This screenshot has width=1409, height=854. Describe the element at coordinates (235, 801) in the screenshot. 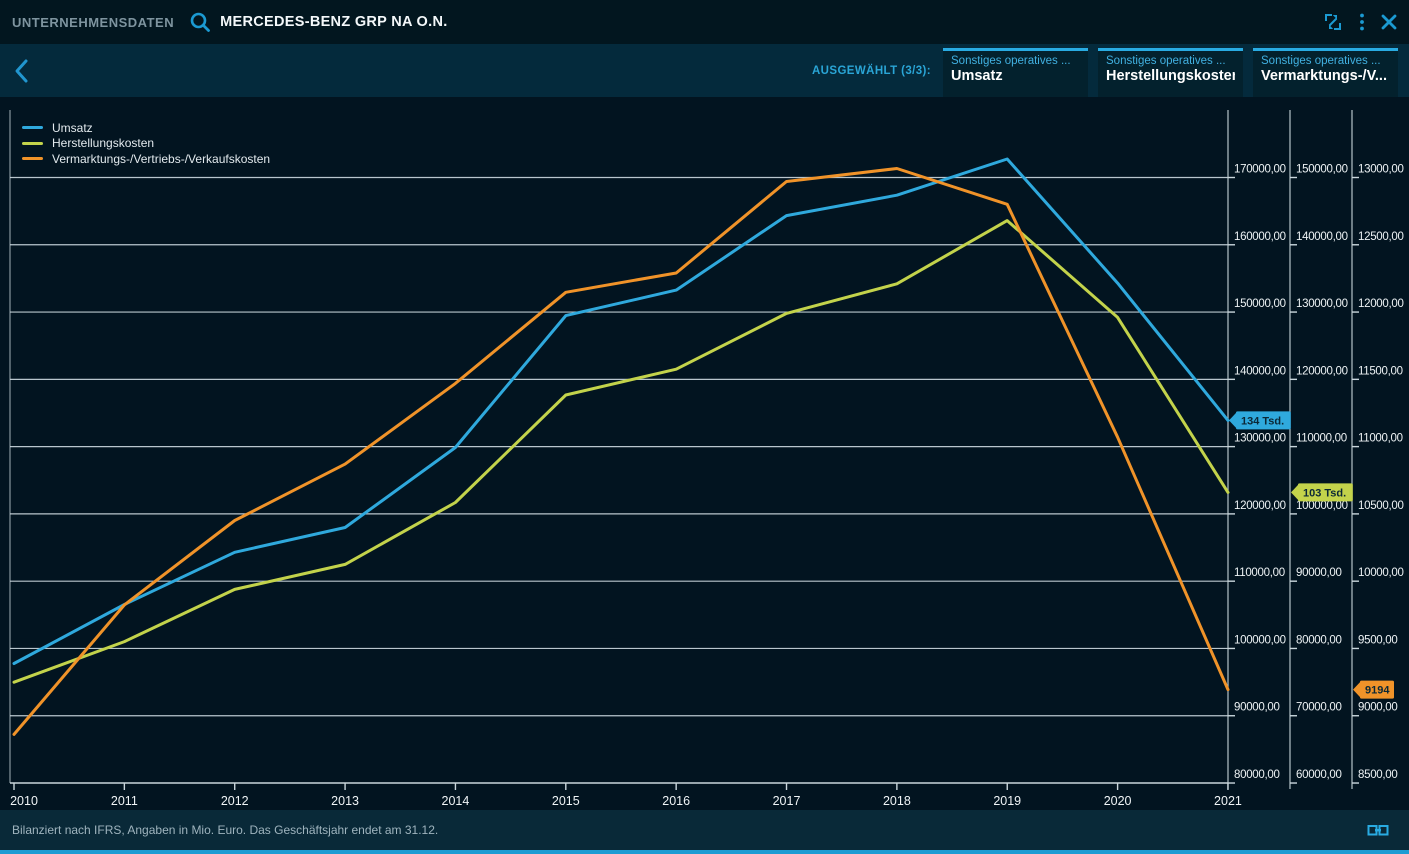

I see `x-axis-year-label: 2012` at that location.